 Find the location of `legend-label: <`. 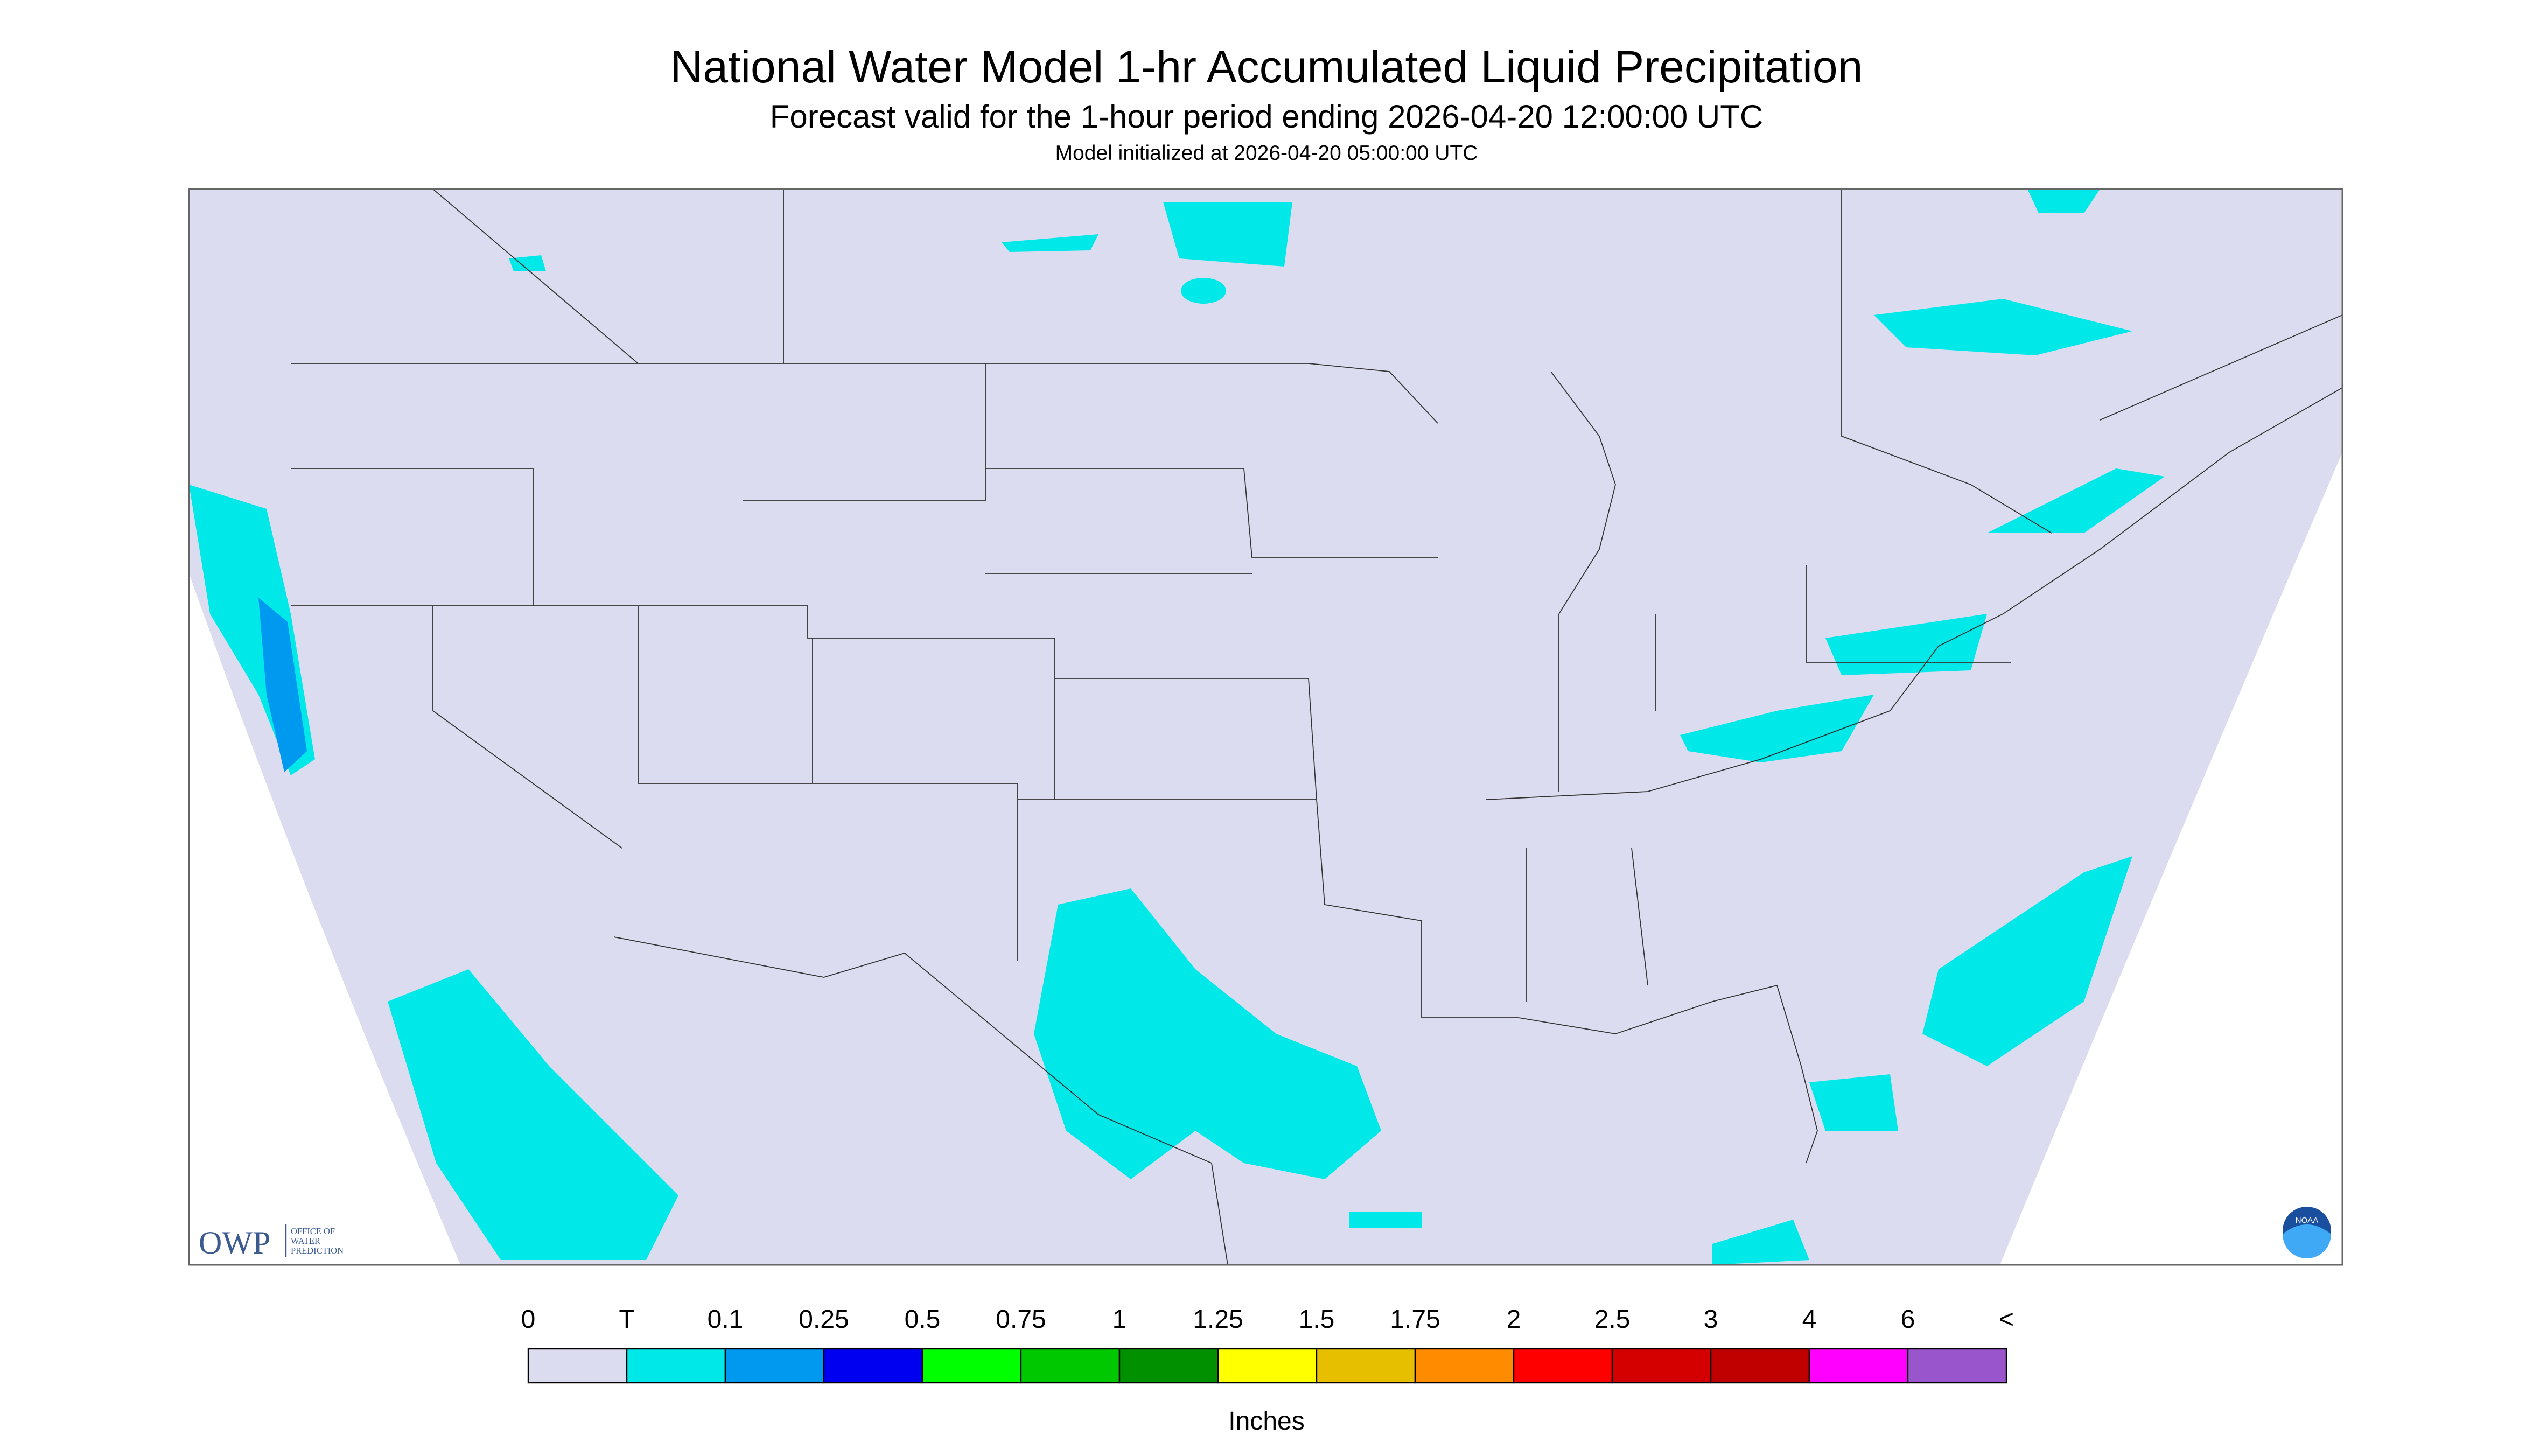

legend-label: < is located at coordinates (2006, 1319).